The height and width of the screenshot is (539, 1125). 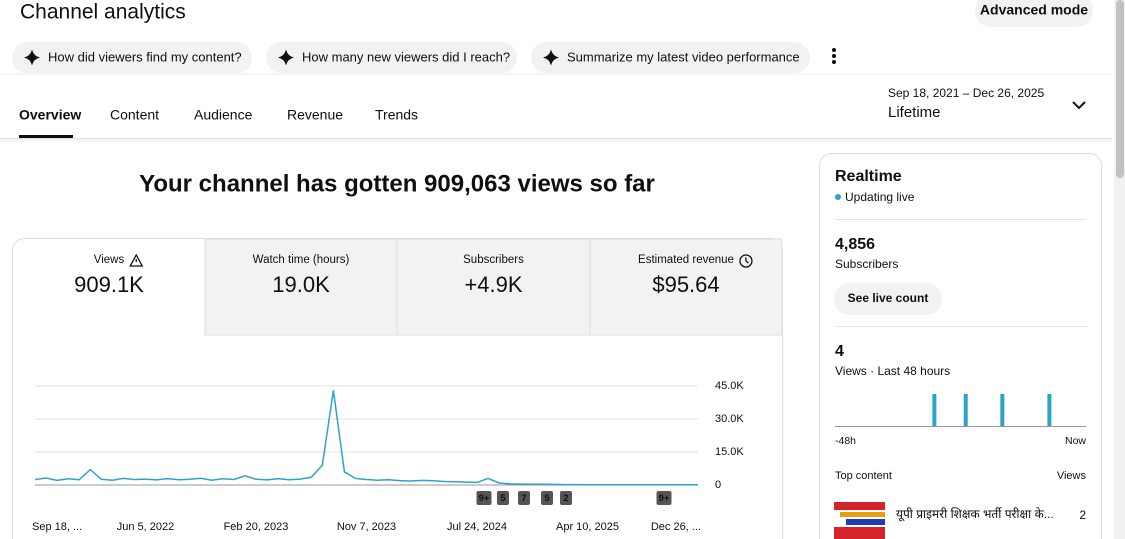 I want to click on scrollbar-track, so click(x=1119, y=269).